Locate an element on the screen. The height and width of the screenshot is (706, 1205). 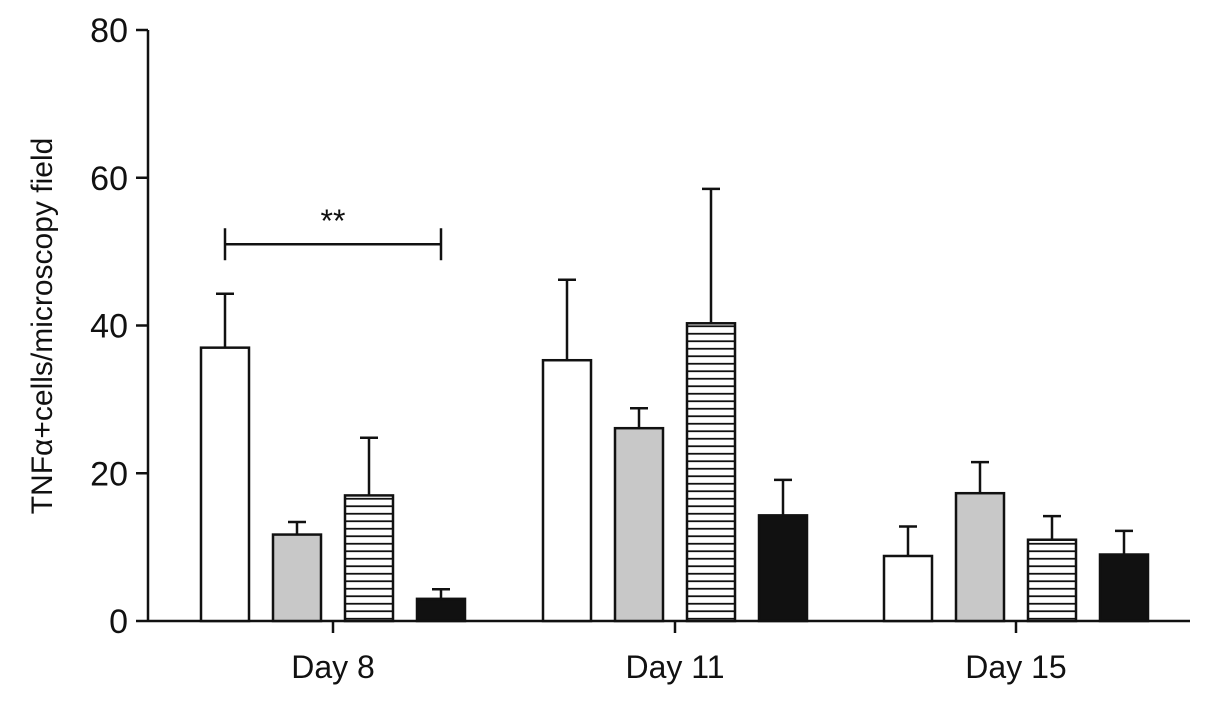
x-tick-label: Day 15 is located at coordinates (1015, 667).